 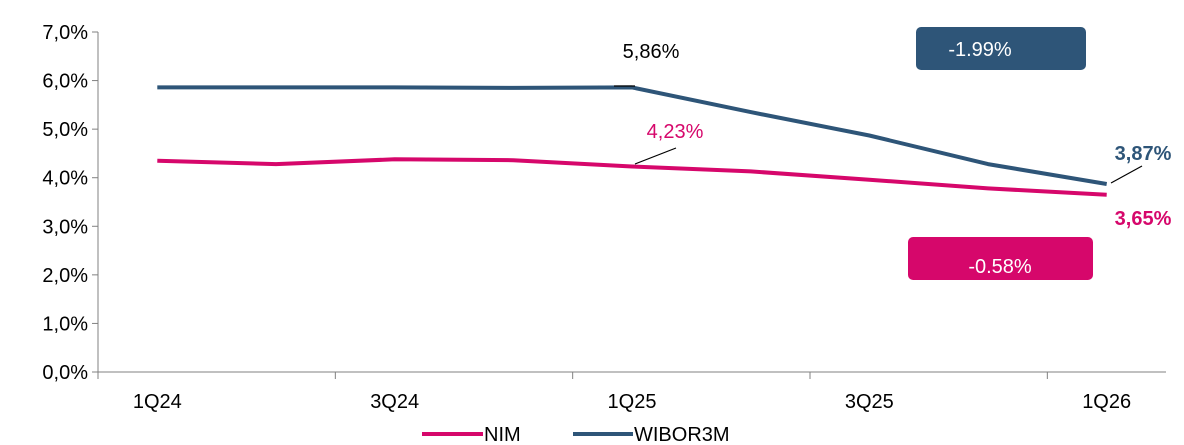 I want to click on nim-change-badge-text: -0.58%, so click(x=1000, y=267).